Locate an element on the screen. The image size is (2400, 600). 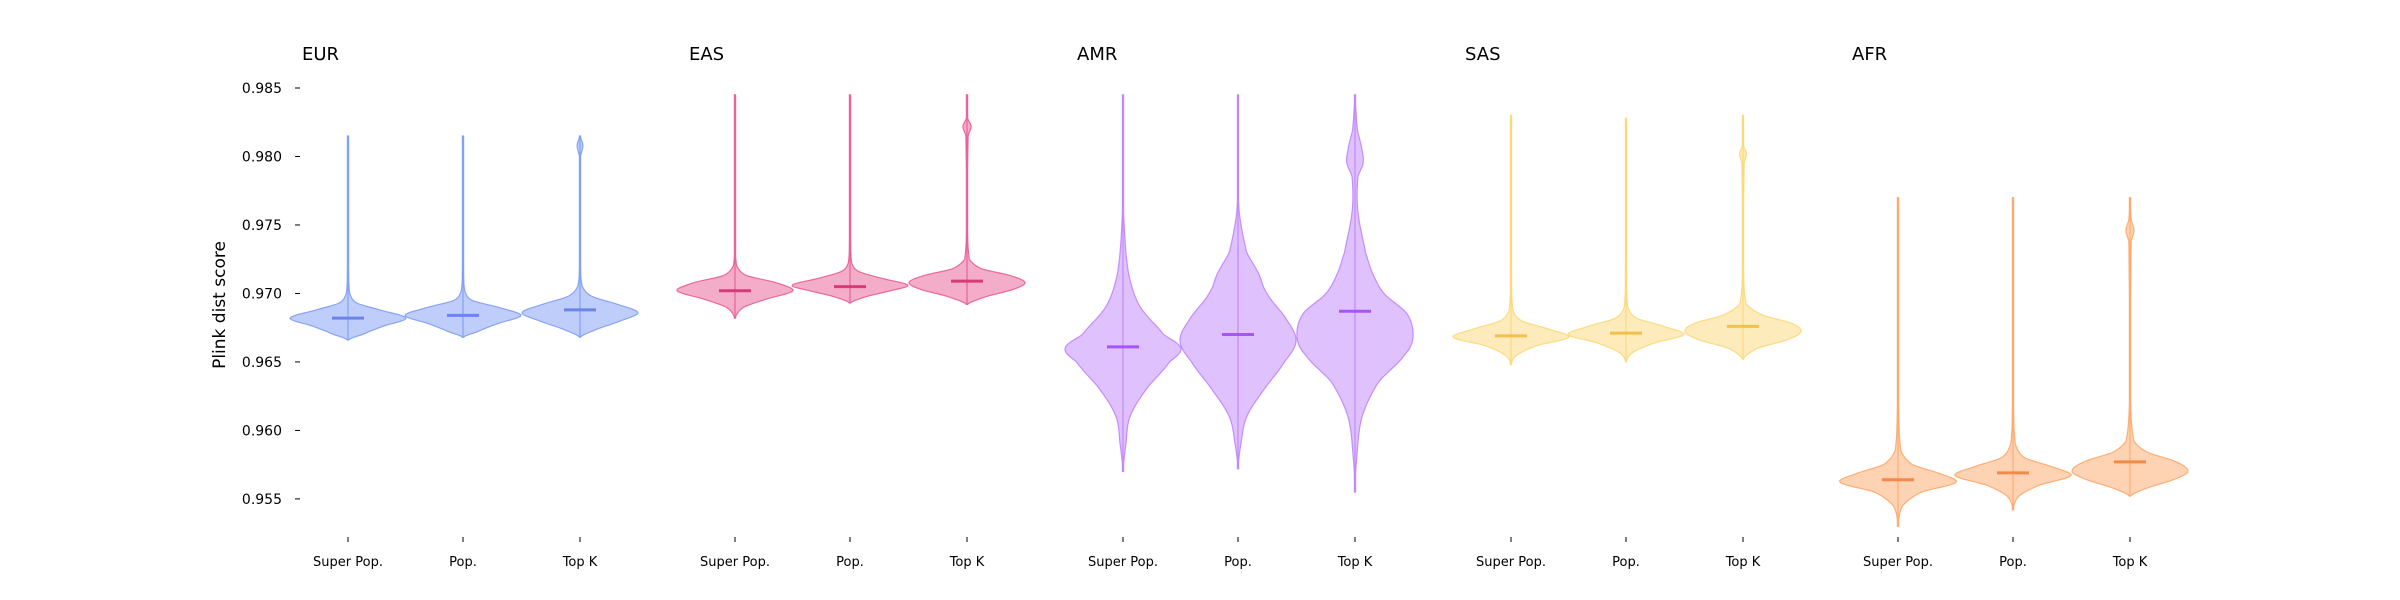
y-tick-label: 0.985 is located at coordinates (262, 89).